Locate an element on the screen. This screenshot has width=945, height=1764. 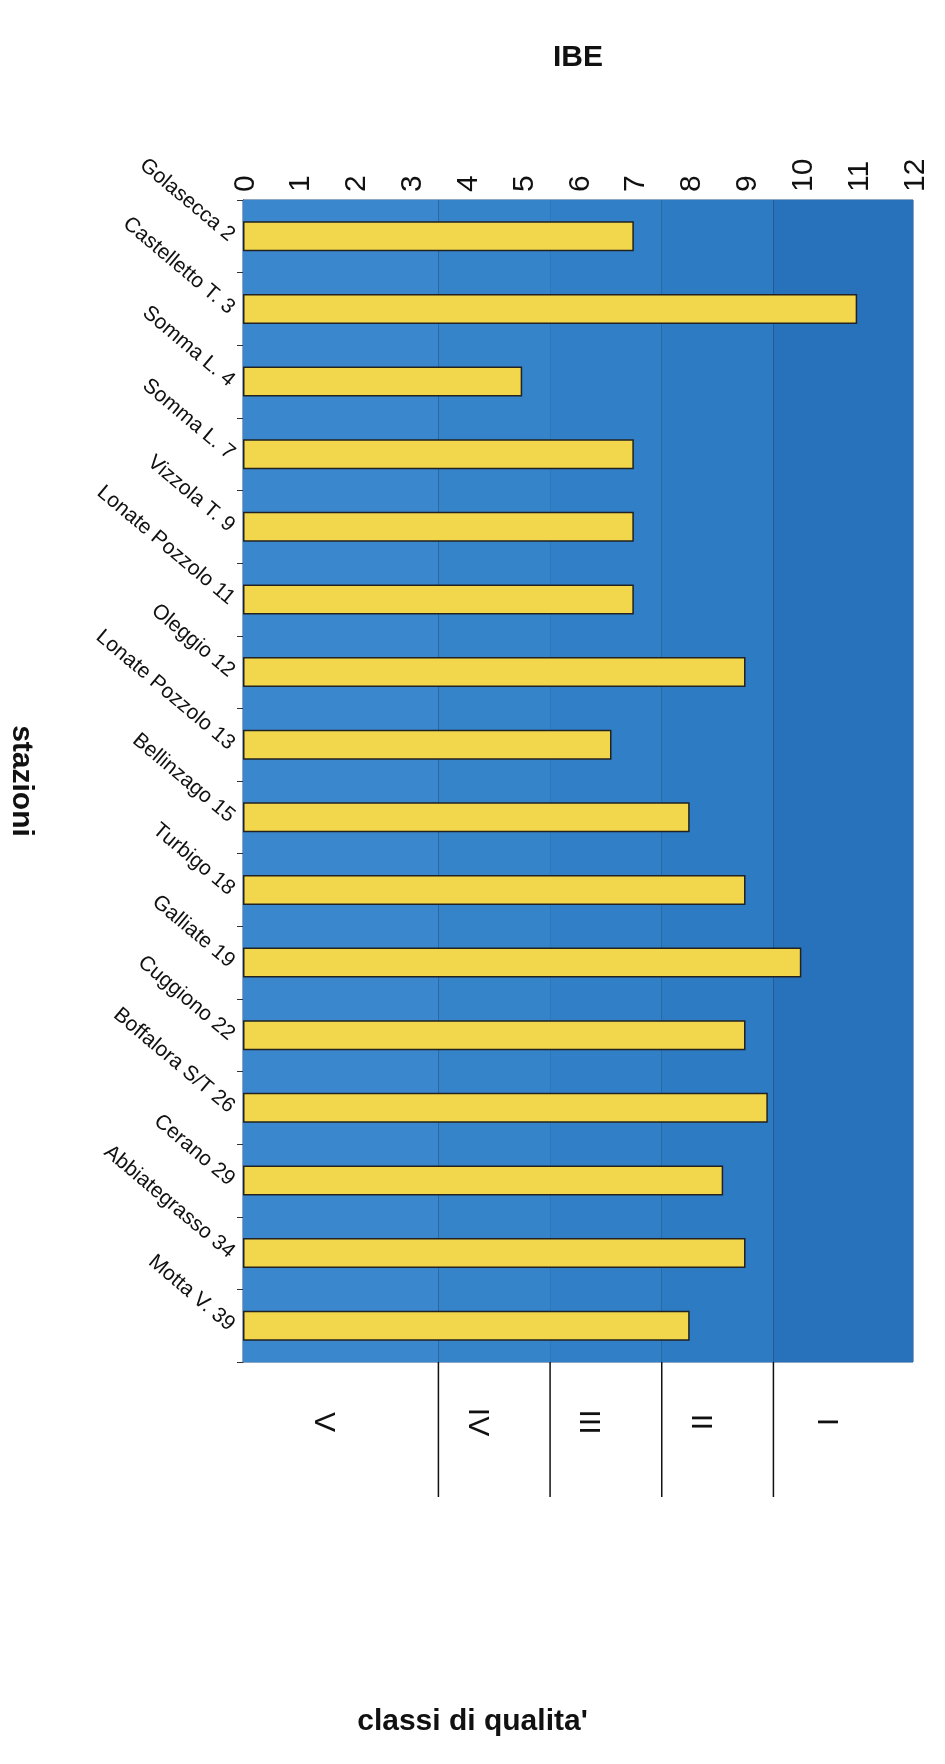
x-tick-label: 1 is located at coordinates (299, 183).